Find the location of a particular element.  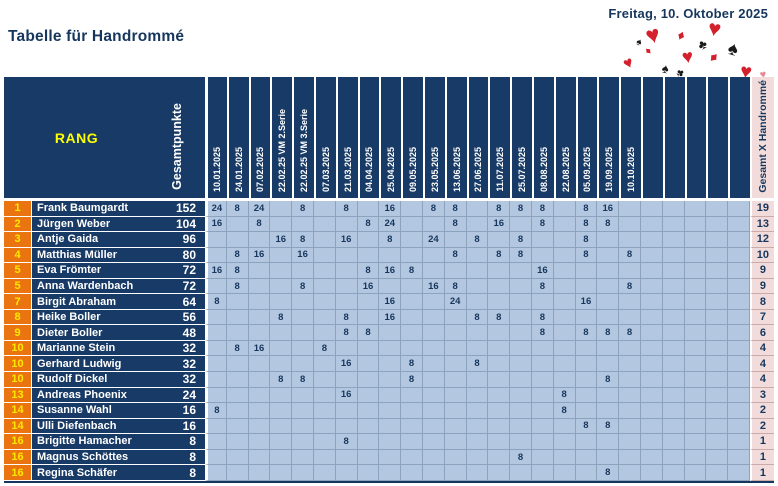

player-name-cell: Gerhard Ludwig is located at coordinates (90, 364).